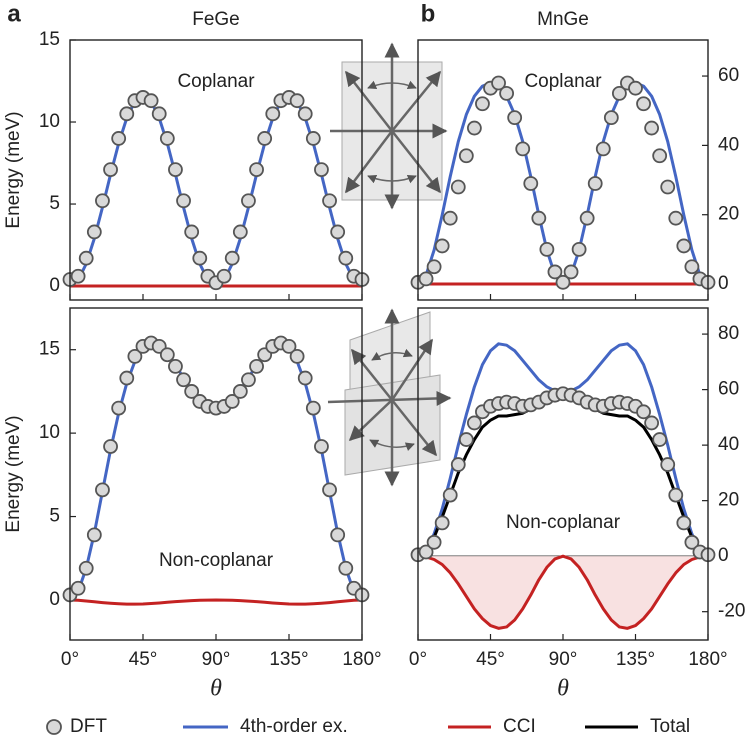 The image size is (756, 736). Describe the element at coordinates (368, 726) in the screenshot. I see `legend: DFT 4th-order ex. CCI Total` at that location.